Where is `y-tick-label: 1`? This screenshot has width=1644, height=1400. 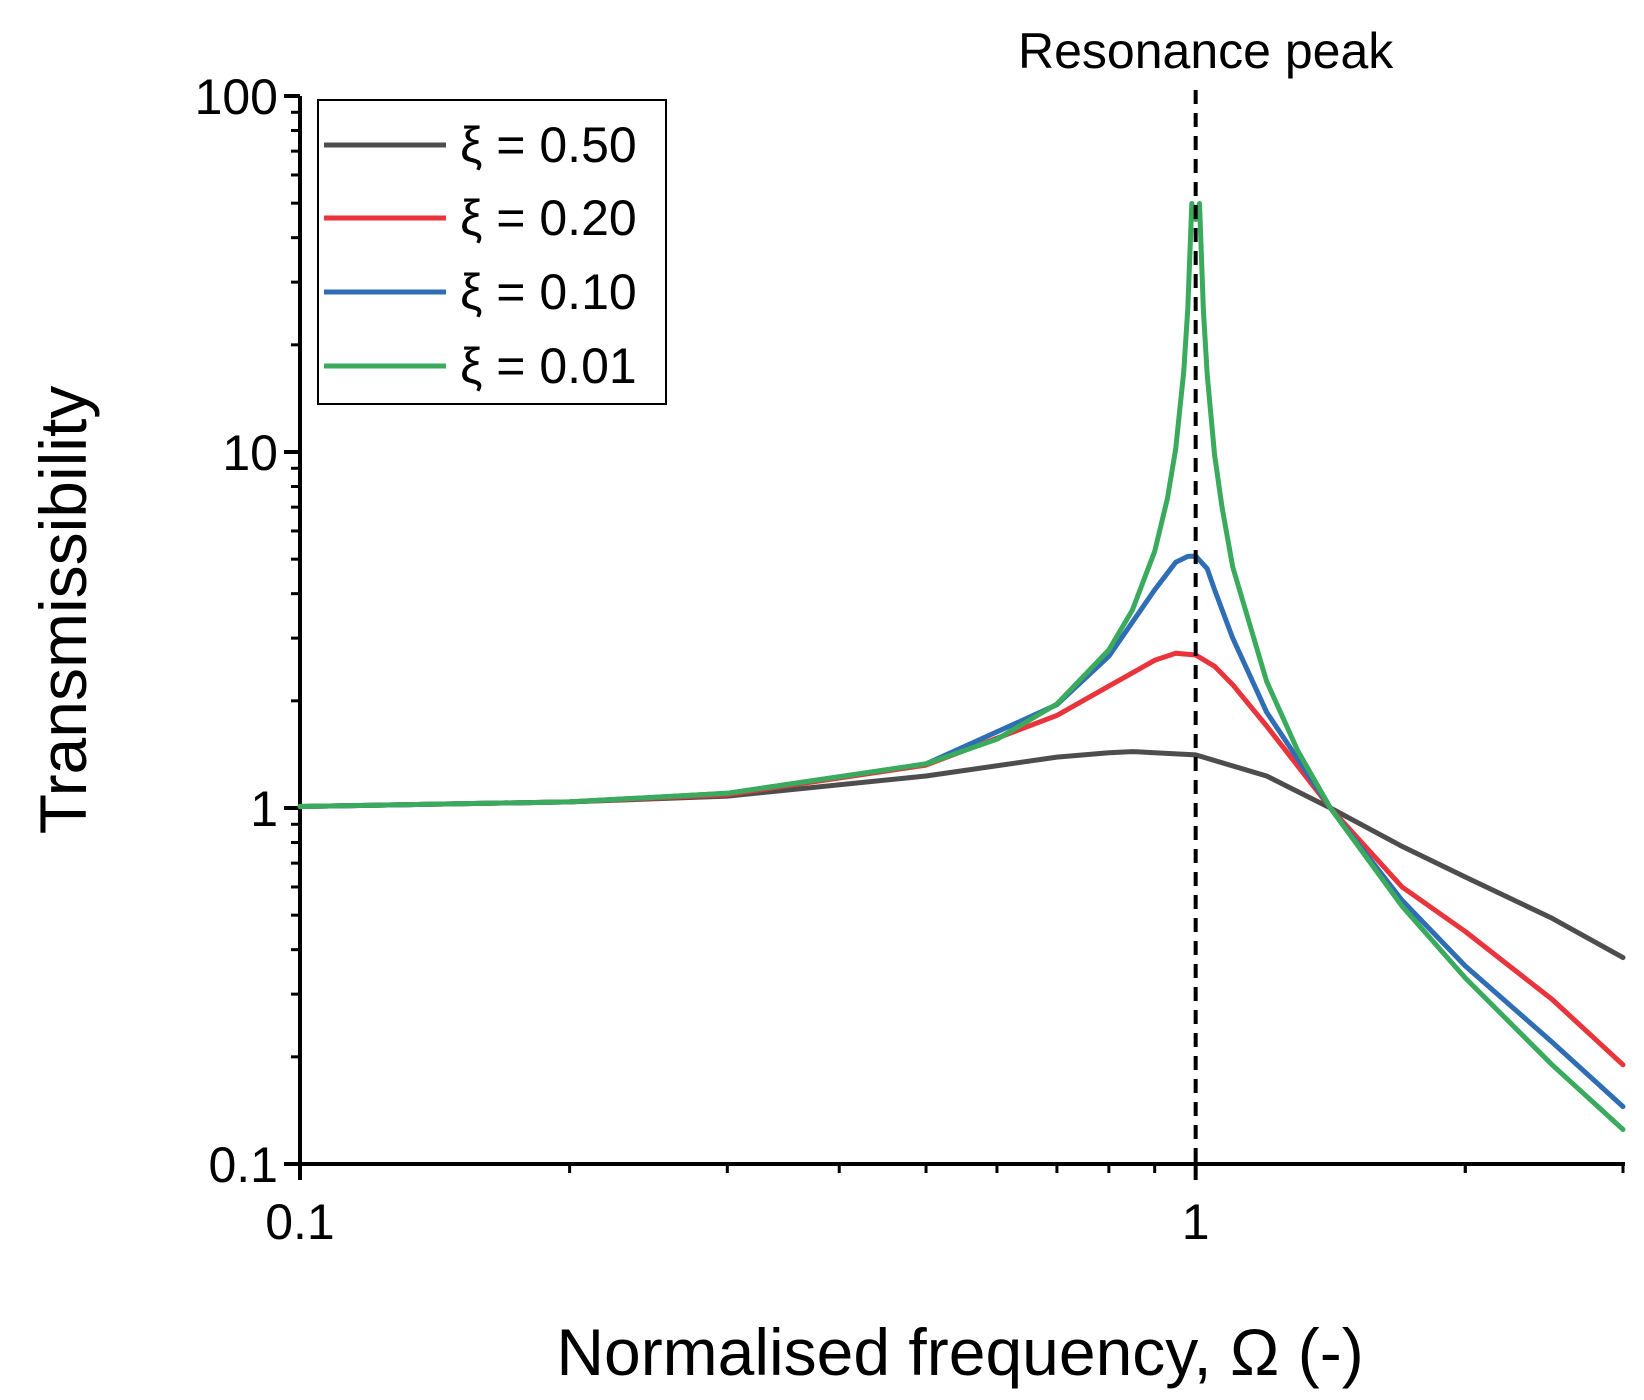 y-tick-label: 1 is located at coordinates (264, 809).